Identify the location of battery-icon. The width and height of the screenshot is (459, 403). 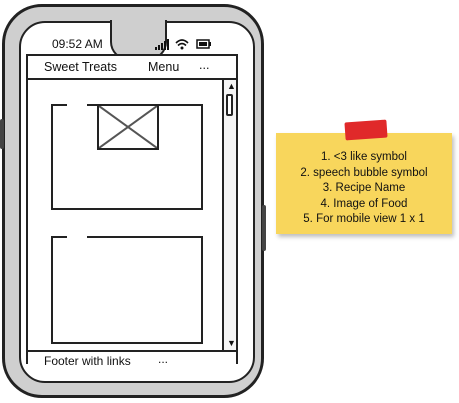
(203, 44).